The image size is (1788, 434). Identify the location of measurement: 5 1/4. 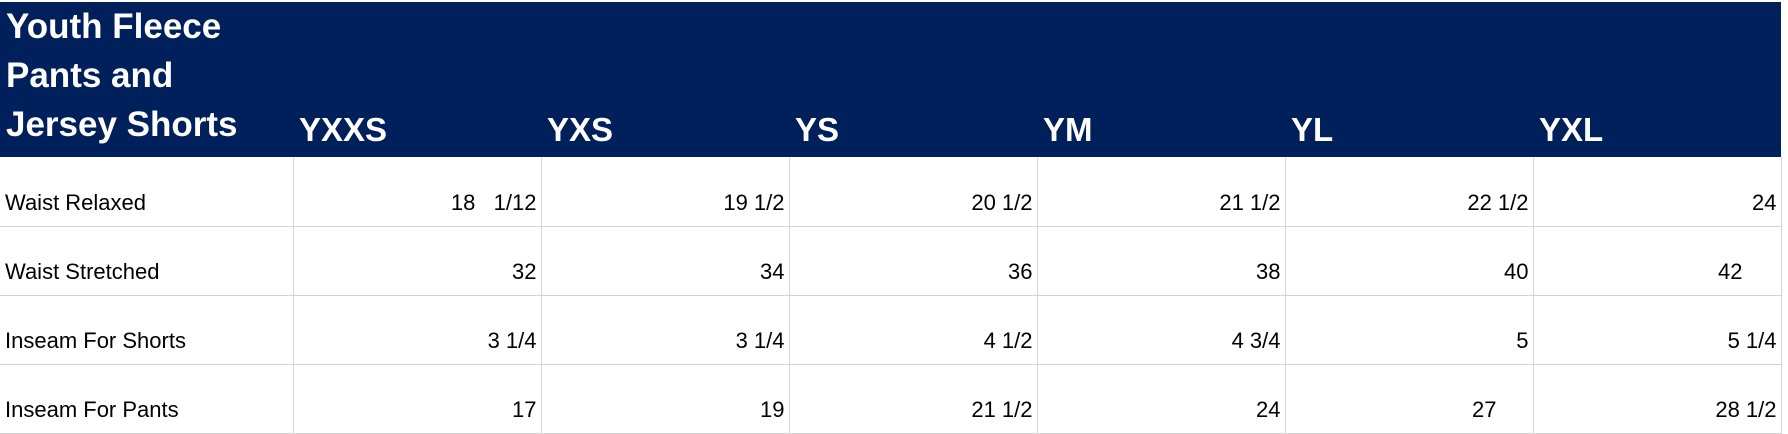
(1657, 330).